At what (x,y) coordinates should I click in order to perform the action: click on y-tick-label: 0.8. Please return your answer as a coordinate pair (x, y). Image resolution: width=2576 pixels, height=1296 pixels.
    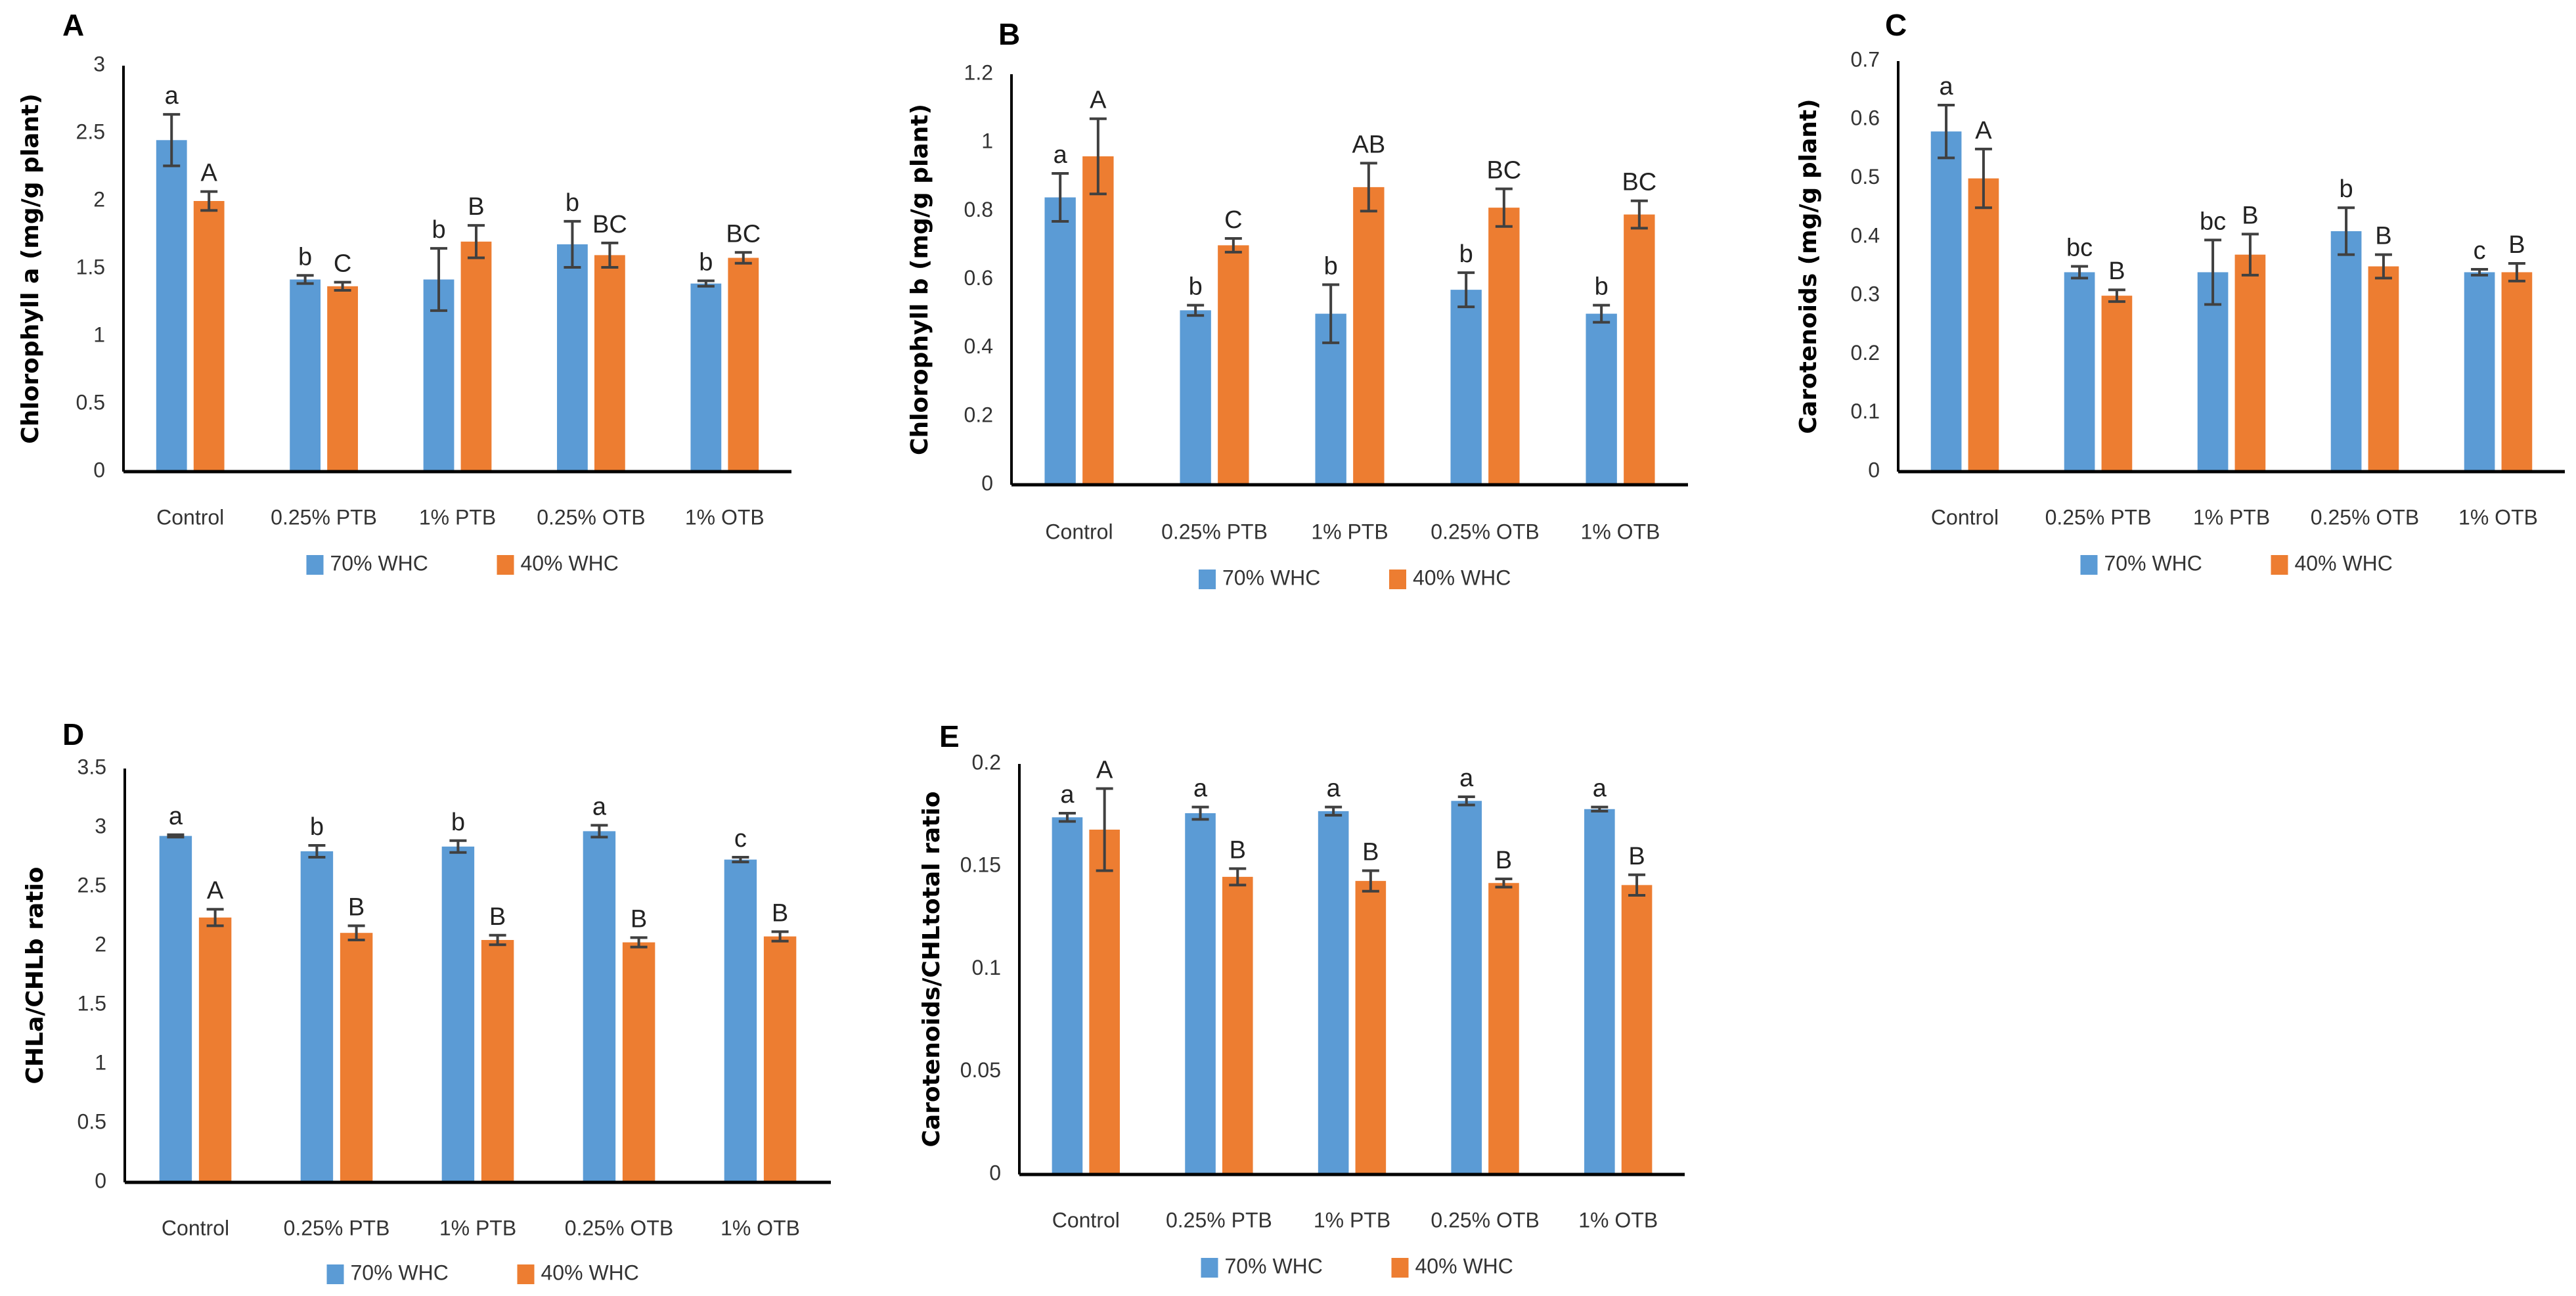
    Looking at the image, I should click on (978, 210).